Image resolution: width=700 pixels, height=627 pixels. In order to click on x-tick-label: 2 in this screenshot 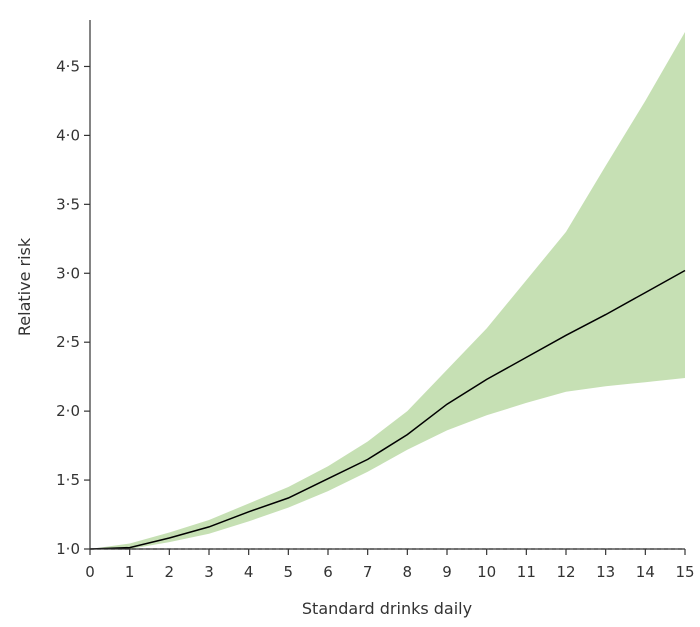, I will do `click(170, 572)`.